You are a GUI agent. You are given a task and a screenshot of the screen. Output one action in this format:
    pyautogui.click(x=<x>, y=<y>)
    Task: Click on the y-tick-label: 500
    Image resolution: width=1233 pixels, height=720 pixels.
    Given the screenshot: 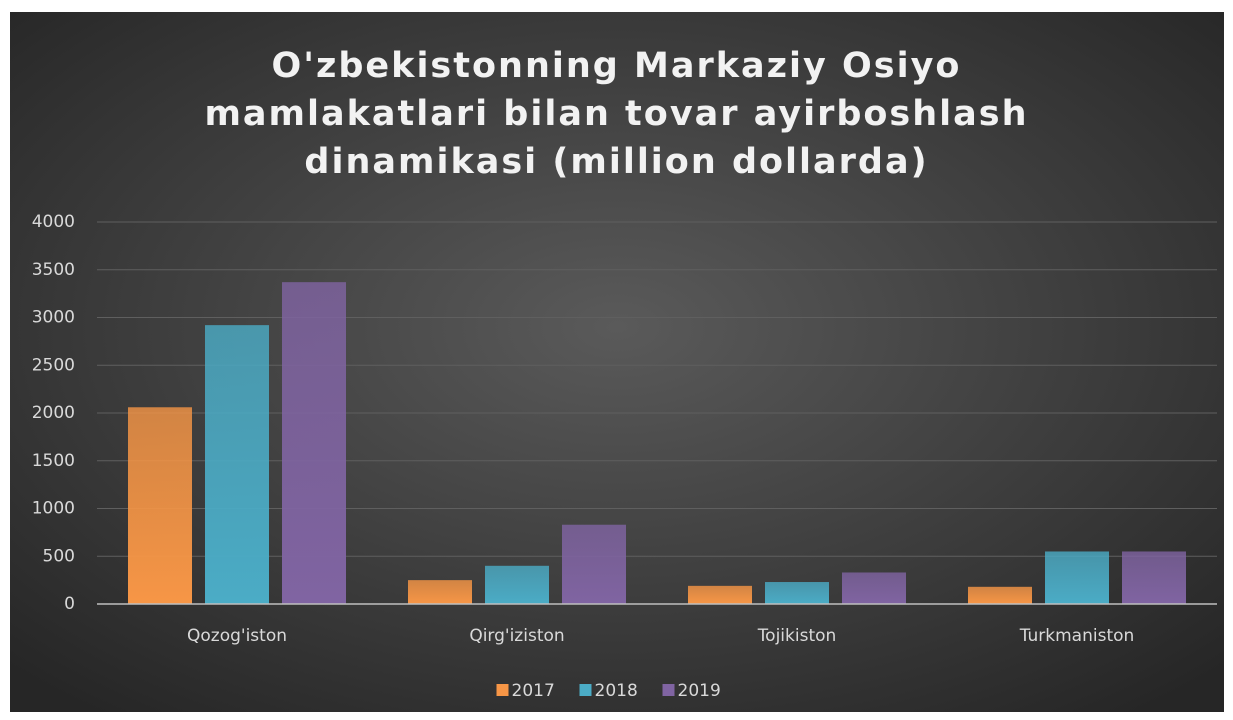 What is the action you would take?
    pyautogui.click(x=59, y=556)
    